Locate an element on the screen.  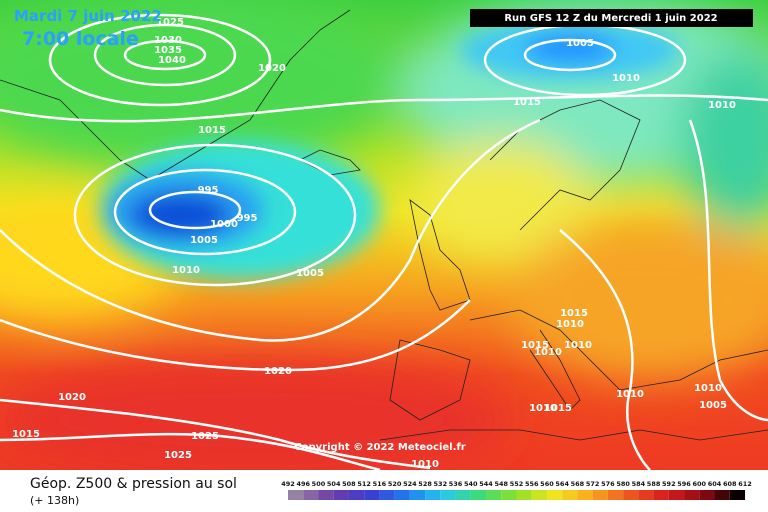
scale-label: 532 is located at coordinates (441, 484).